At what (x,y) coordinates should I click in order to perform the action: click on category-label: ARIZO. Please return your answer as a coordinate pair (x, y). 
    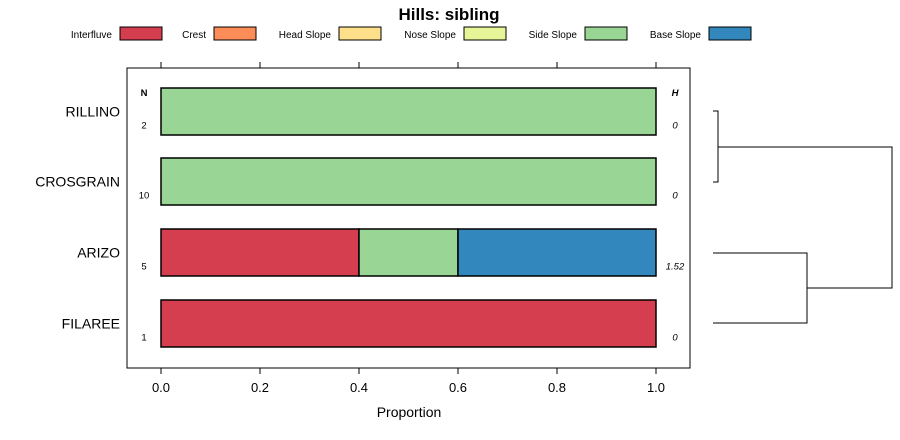
    Looking at the image, I should click on (98, 253).